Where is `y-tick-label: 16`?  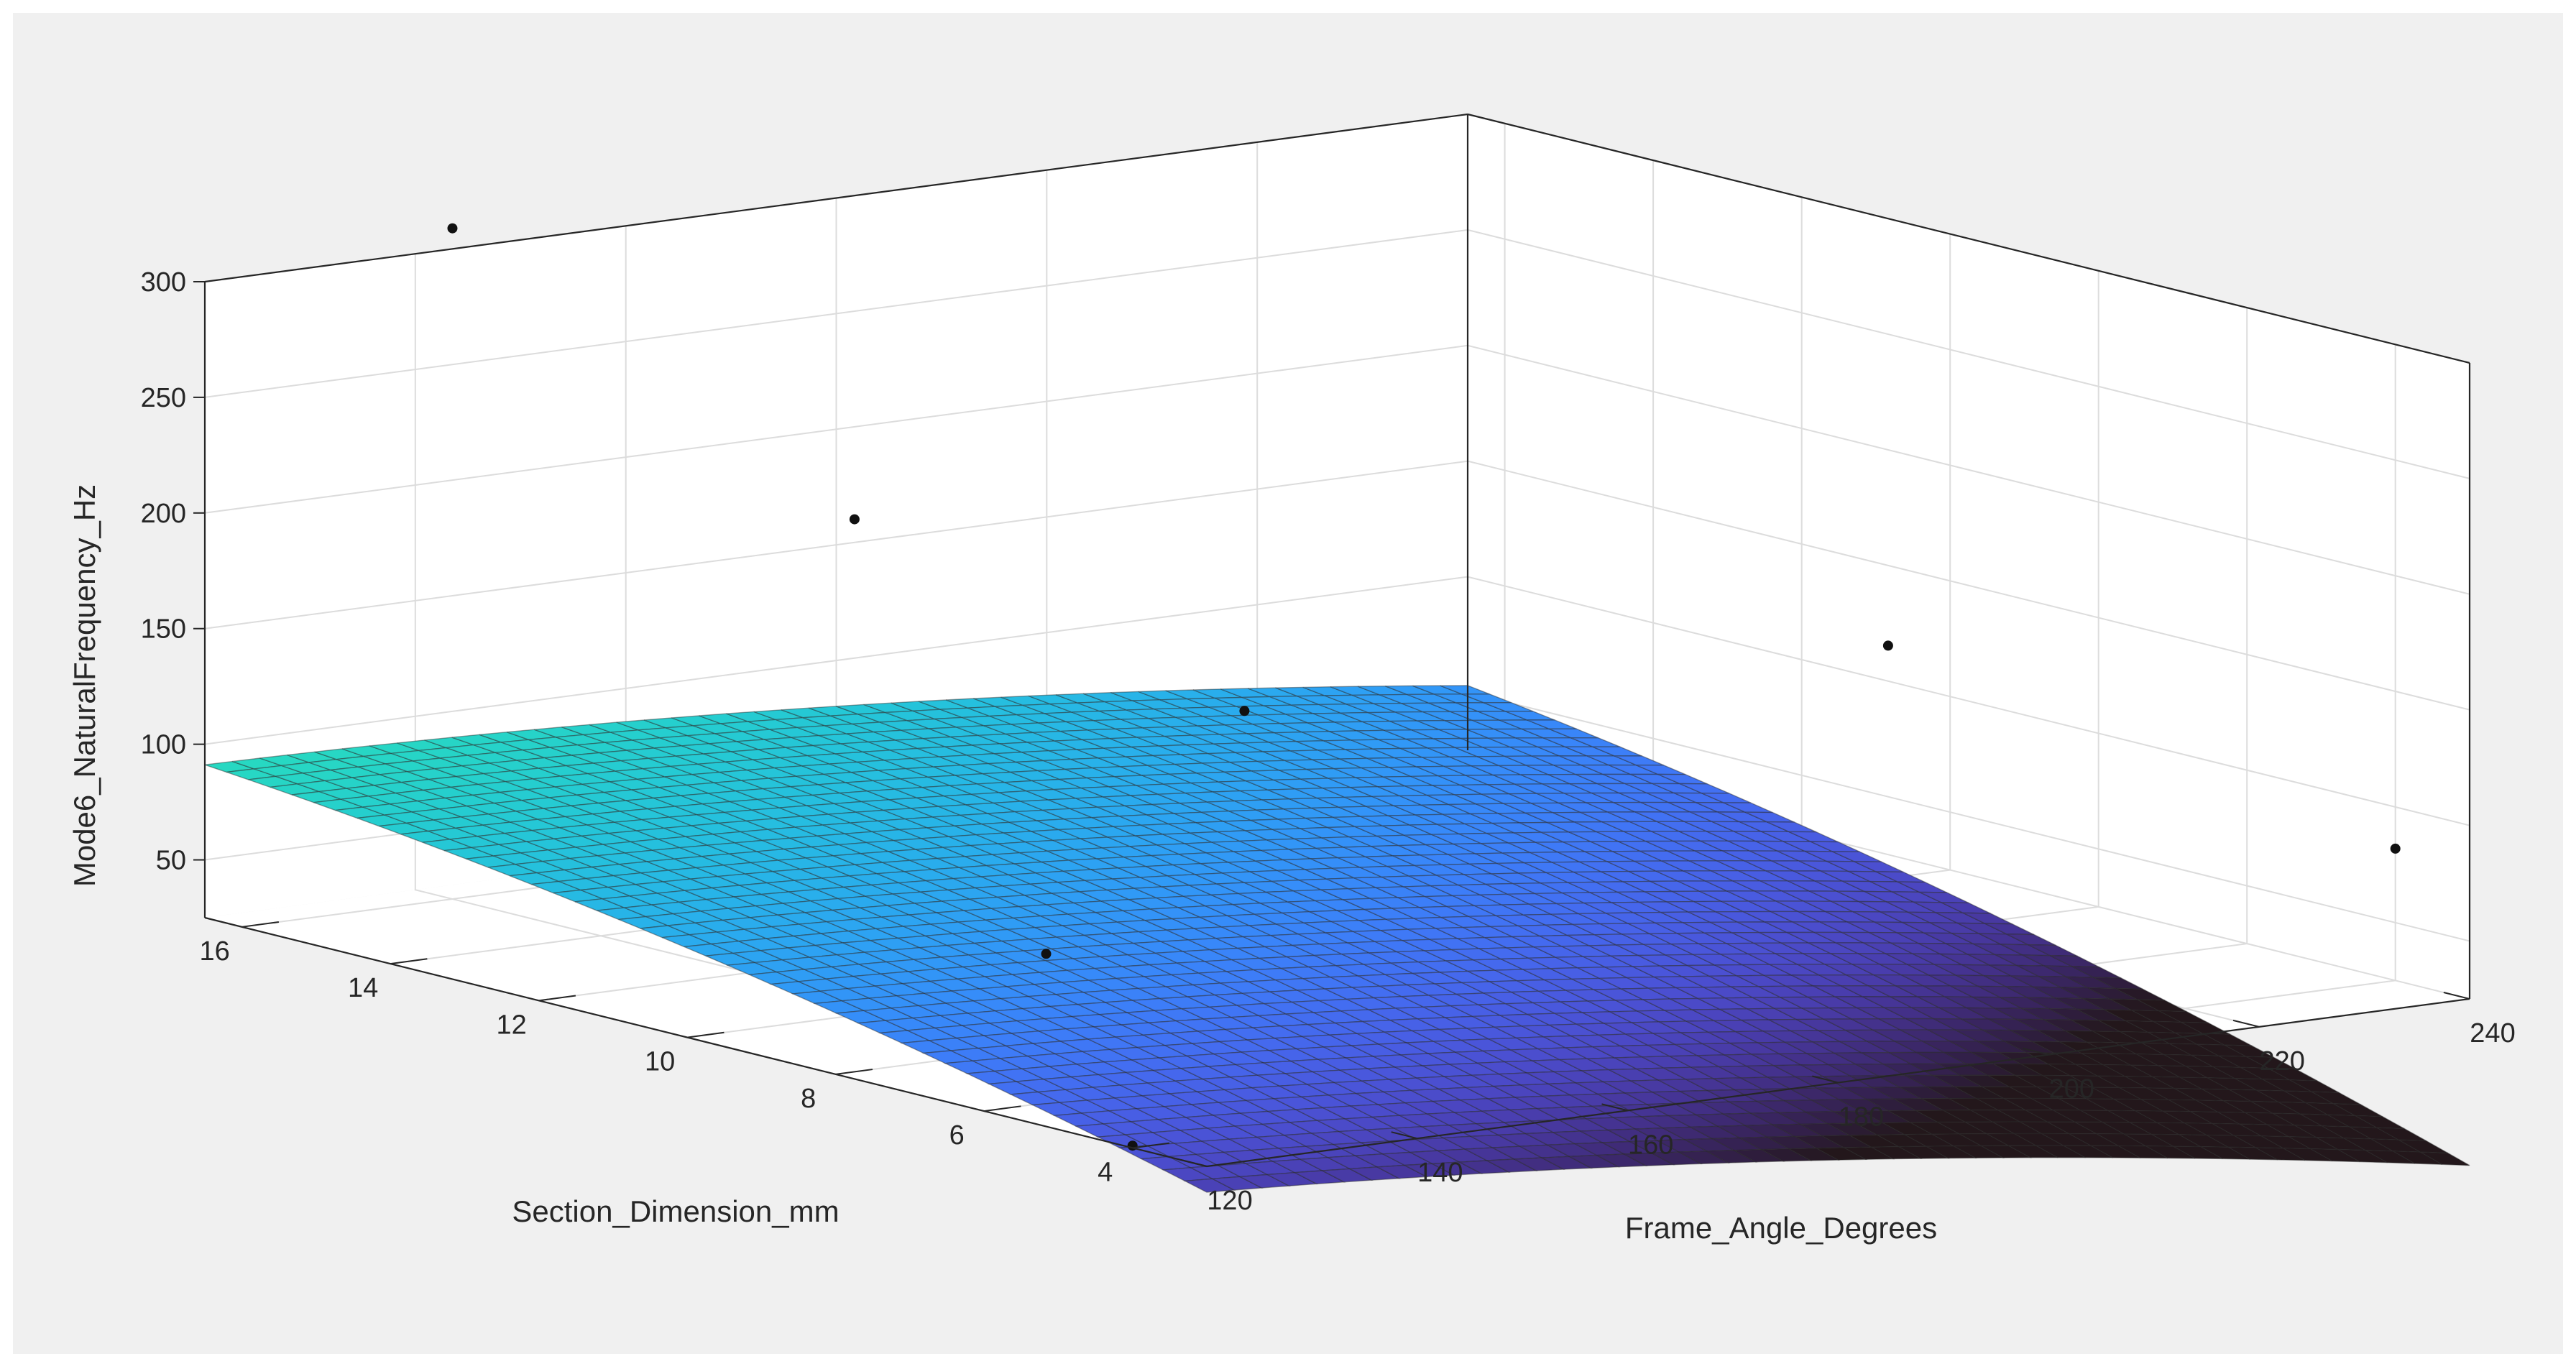 y-tick-label: 16 is located at coordinates (214, 951).